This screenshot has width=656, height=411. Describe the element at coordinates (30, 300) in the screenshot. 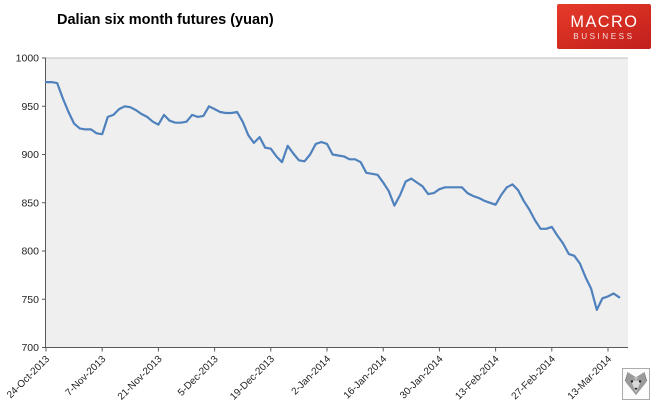

I see `y-tick-label: 750` at that location.